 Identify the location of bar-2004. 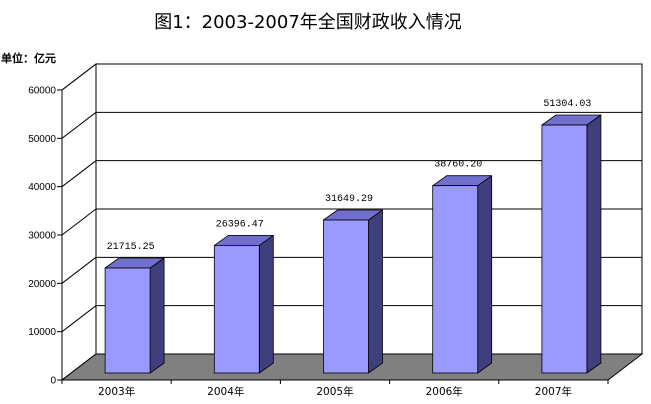
(243, 304).